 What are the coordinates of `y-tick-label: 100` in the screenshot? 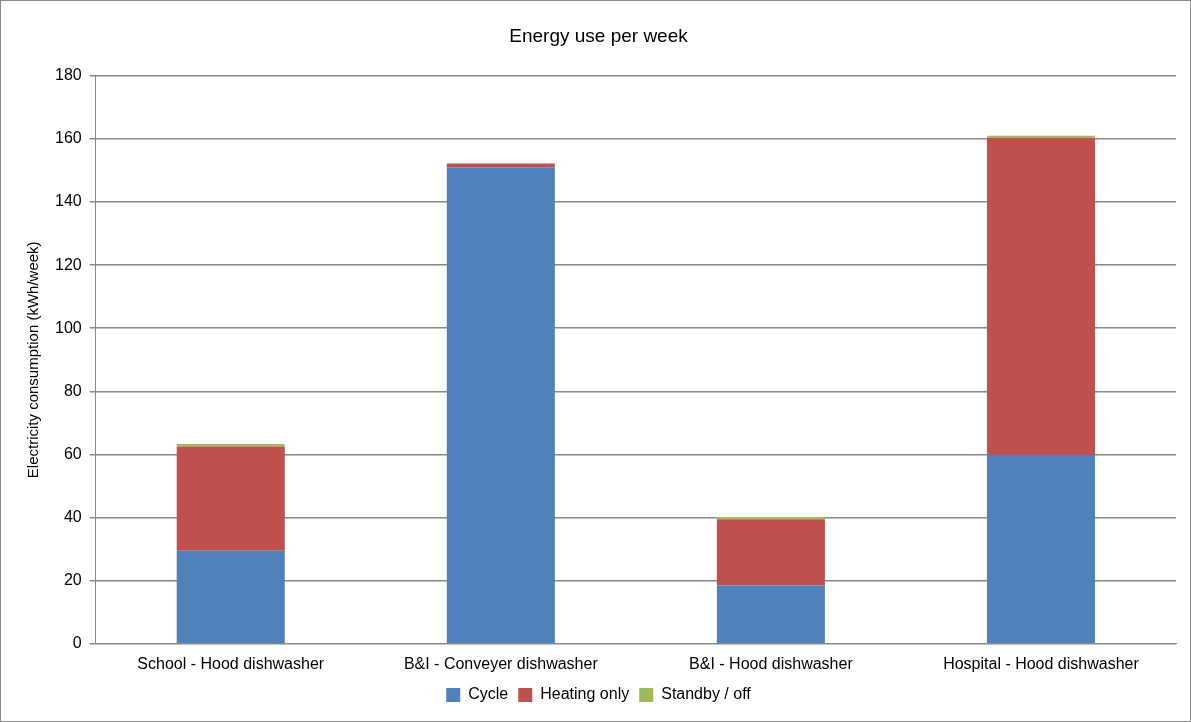 It's located at (68, 327).